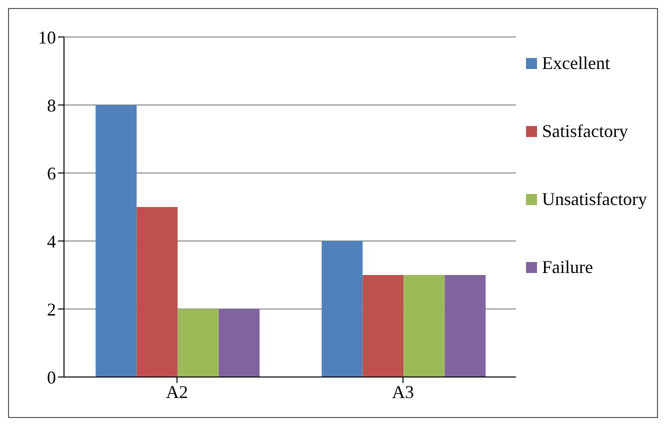 The image size is (666, 428). What do you see at coordinates (403, 392) in the screenshot?
I see `x-tick-label: A3` at bounding box center [403, 392].